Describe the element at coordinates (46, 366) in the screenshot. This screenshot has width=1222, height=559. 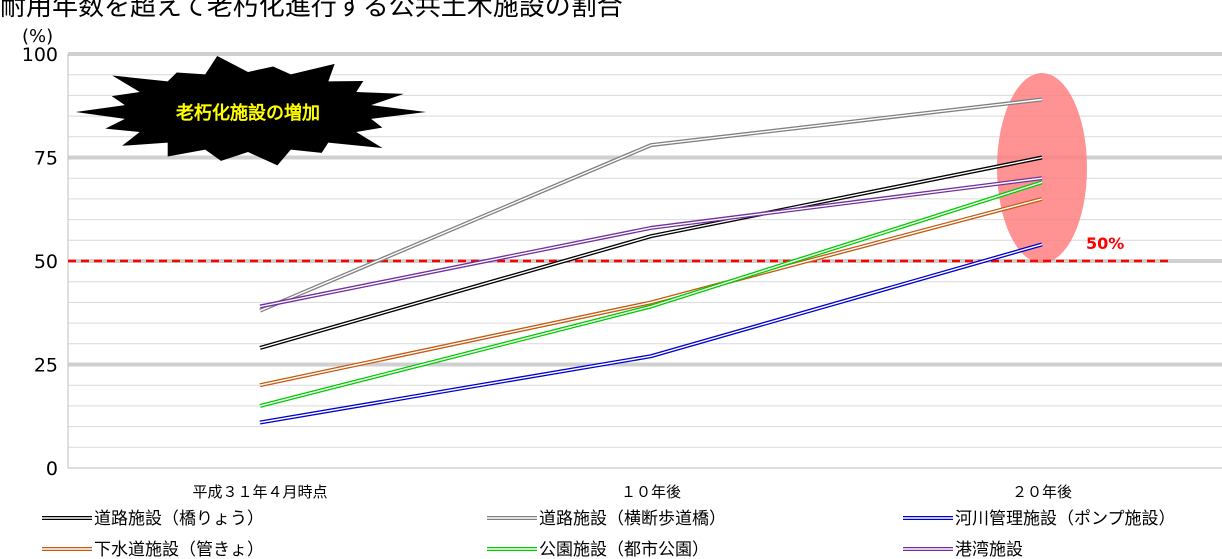
I see `y-tick-label: 25` at that location.